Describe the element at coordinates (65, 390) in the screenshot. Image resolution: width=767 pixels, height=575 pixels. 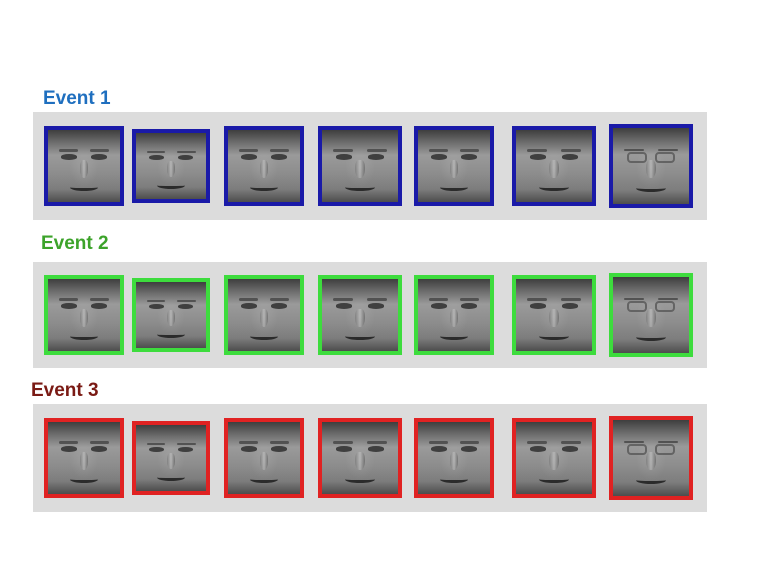
I see `event-label-3: Event 3` at that location.